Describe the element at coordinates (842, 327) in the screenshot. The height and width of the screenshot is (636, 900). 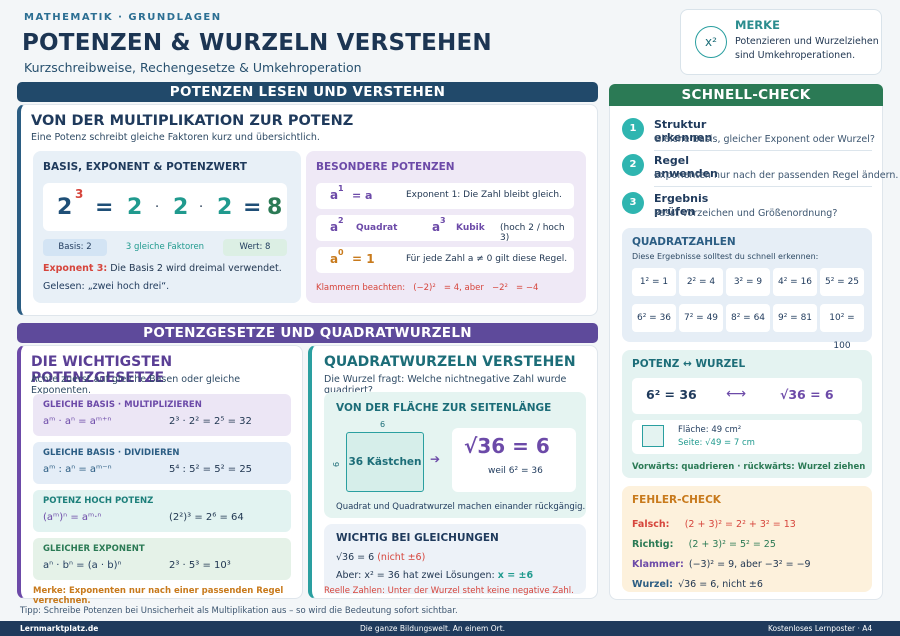
I see `quad-cell: 10² = 100` at that location.